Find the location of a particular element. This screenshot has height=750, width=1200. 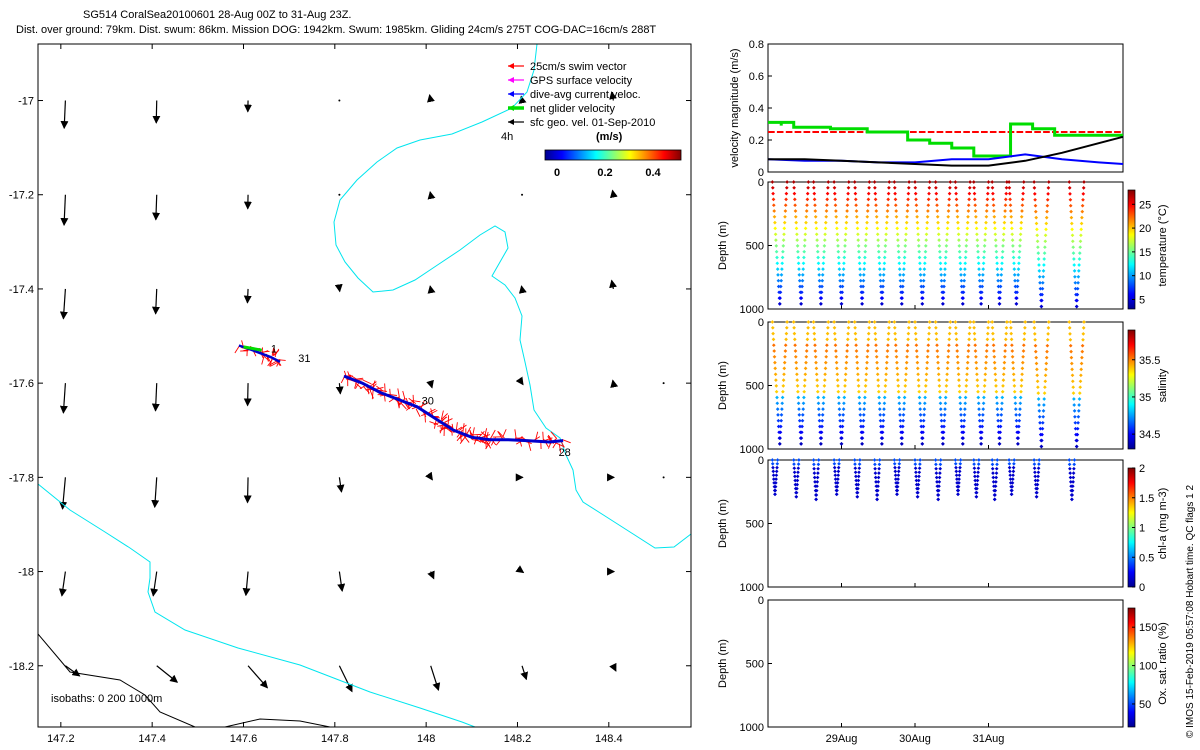

colorbar-tick-label: 50 is located at coordinates (1145, 705).